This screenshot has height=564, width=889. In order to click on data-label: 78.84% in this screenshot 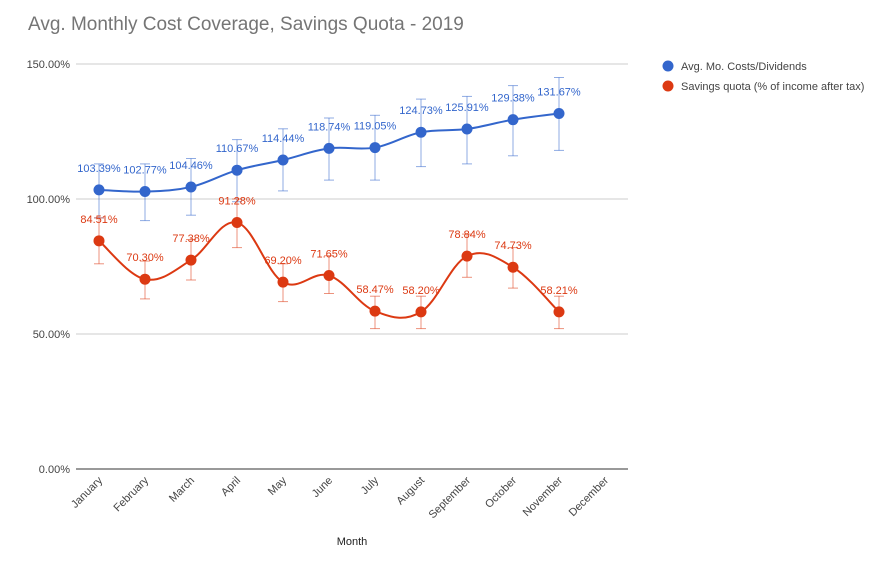, I will do `click(467, 235)`.